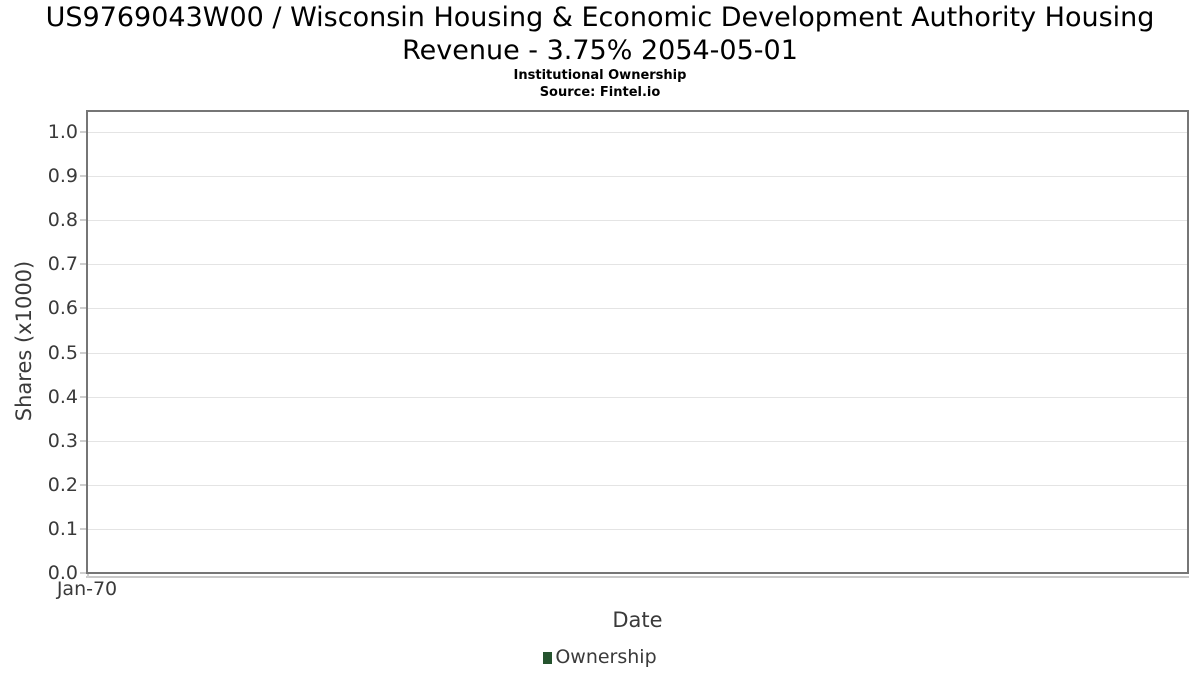 This screenshot has width=1200, height=675. I want to click on y-tick-label: 0.0, so click(62, 573).